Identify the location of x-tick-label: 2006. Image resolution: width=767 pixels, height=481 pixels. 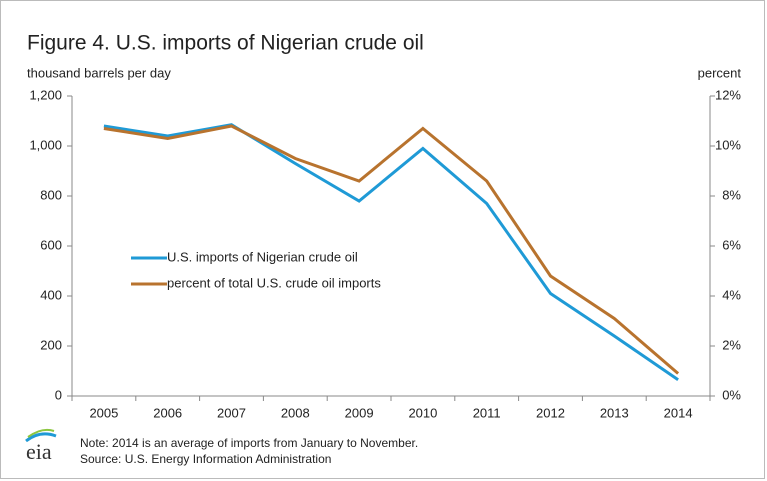
(167, 412).